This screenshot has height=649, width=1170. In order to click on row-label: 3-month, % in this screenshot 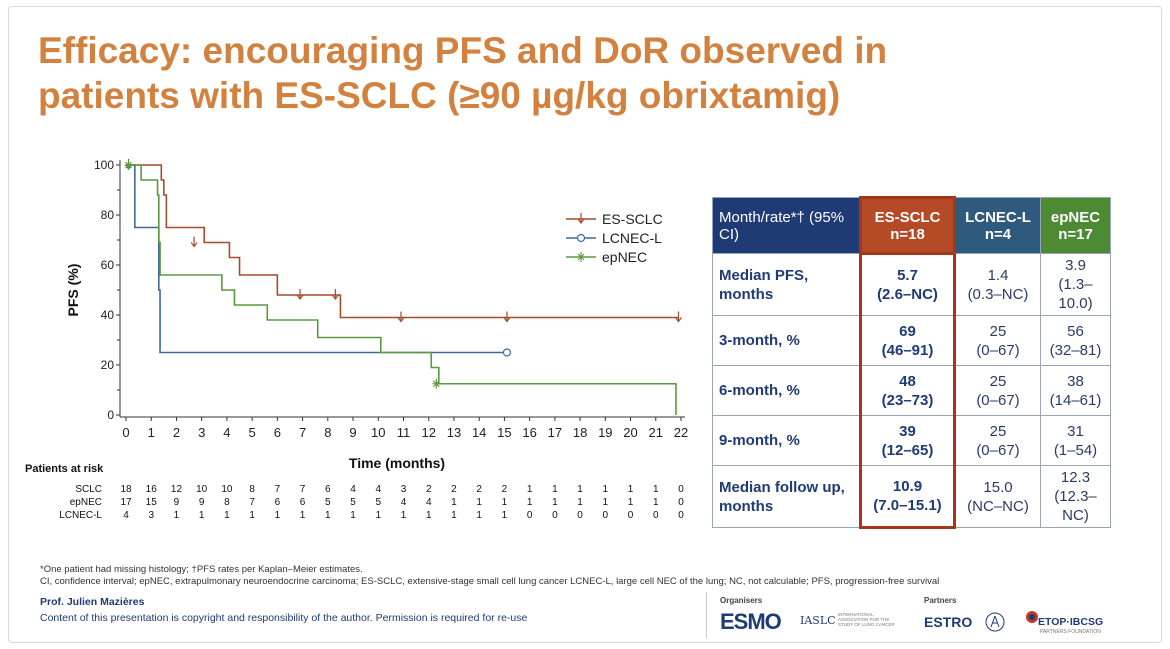, I will do `click(786, 340)`.